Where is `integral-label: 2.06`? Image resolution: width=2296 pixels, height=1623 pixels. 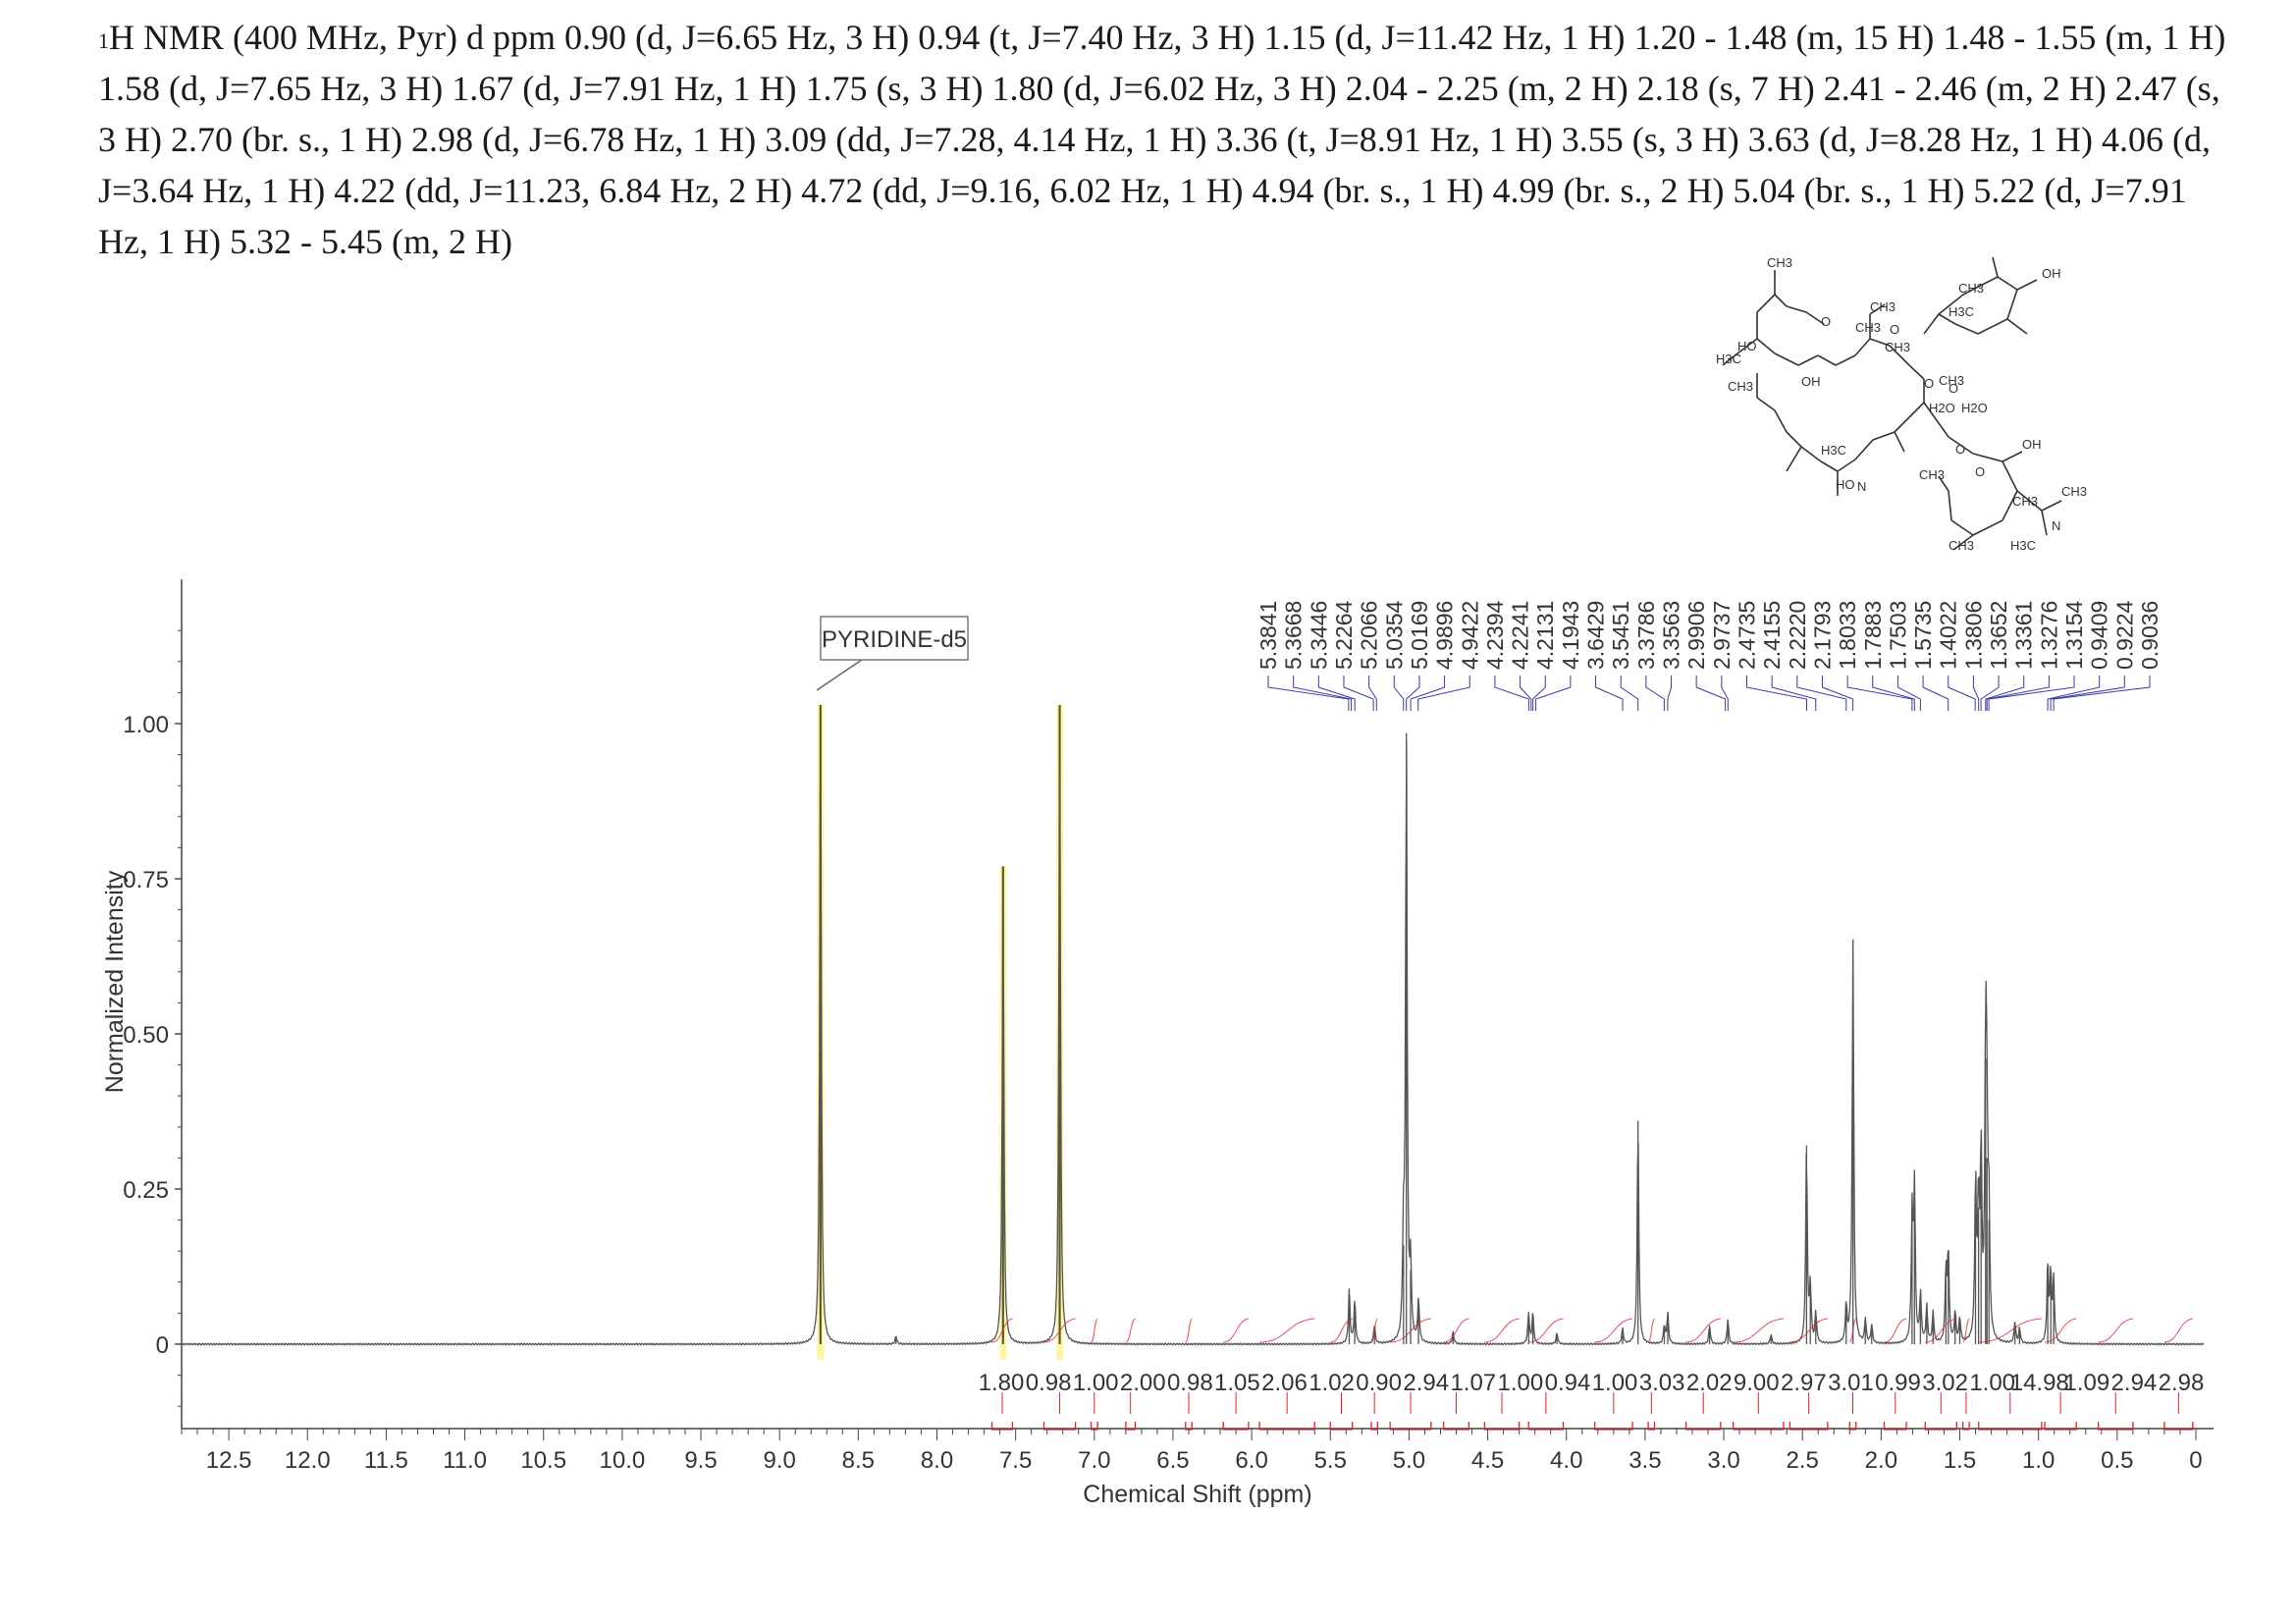
integral-label: 2.06 is located at coordinates (1285, 1383).